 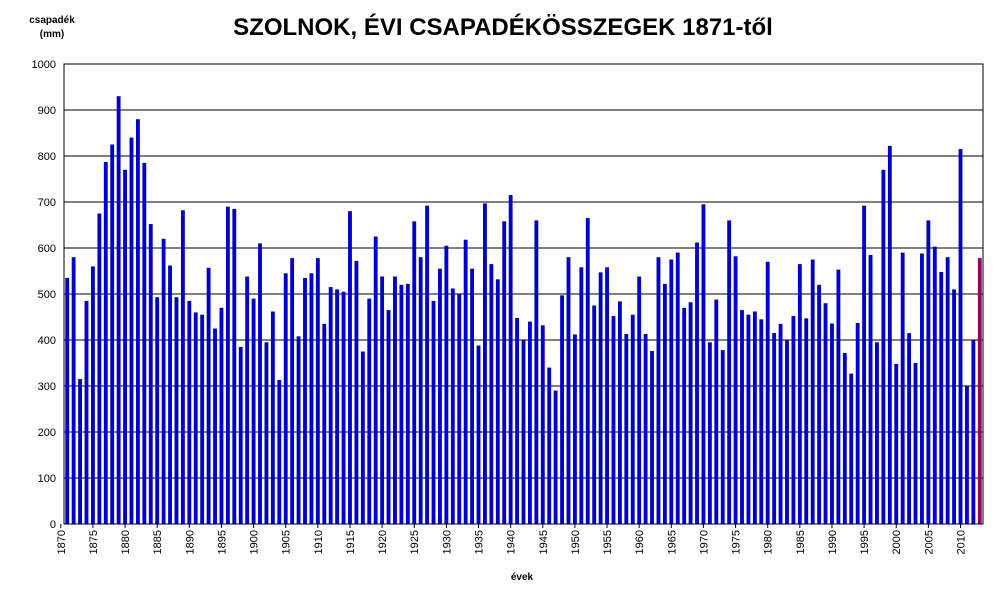 What do you see at coordinates (52, 34) in the screenshot?
I see `y-axis-label-line2: (mm)` at bounding box center [52, 34].